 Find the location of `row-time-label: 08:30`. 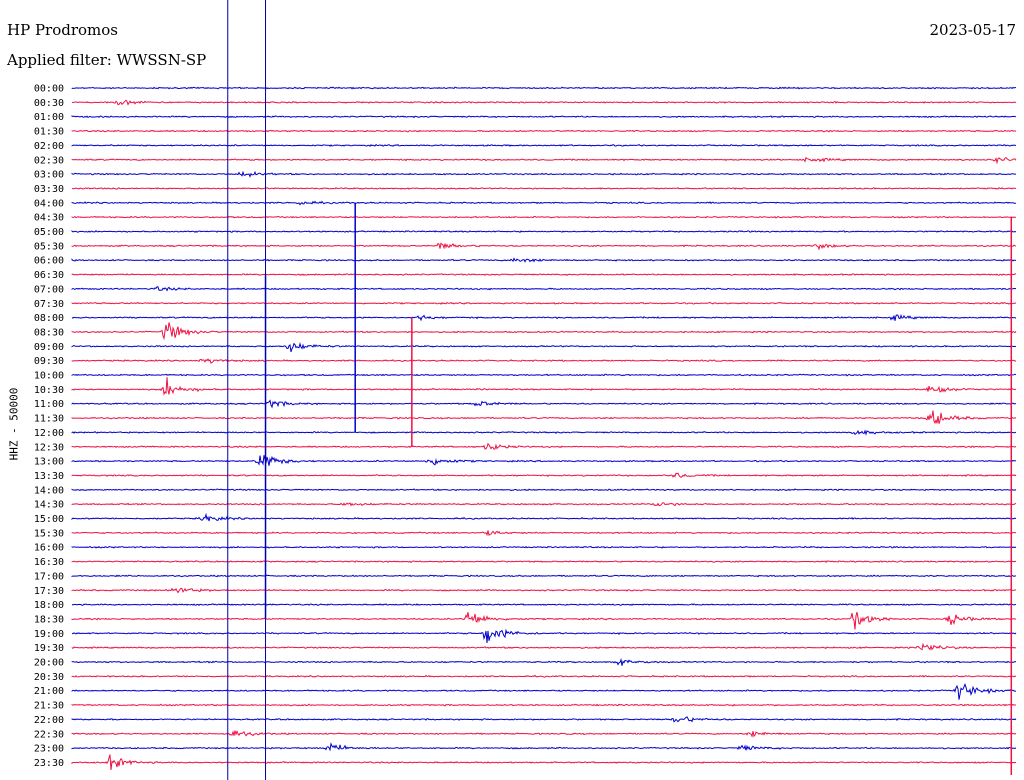

row-time-label: 08:30 is located at coordinates (49, 332).